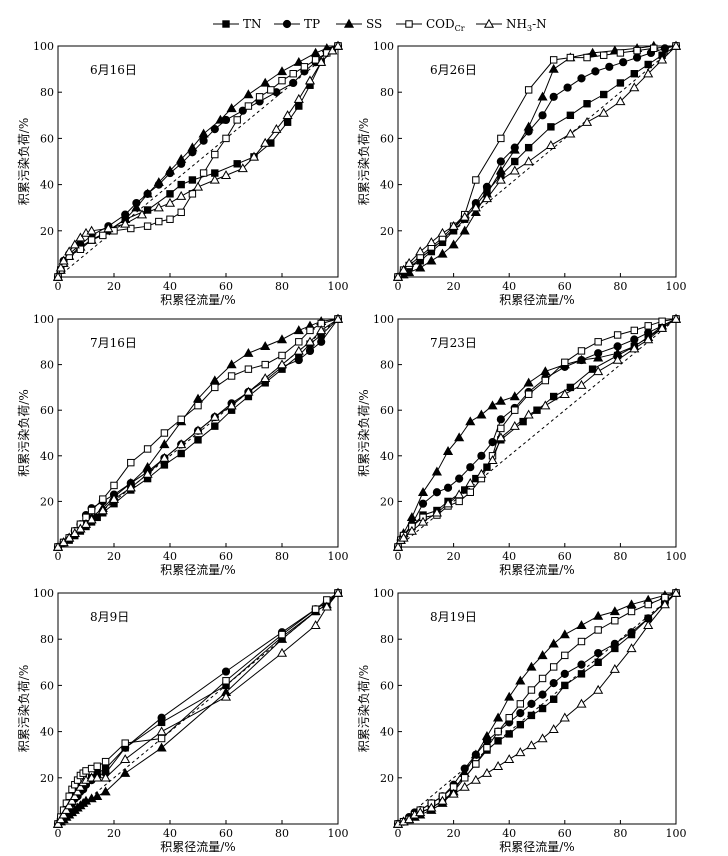 The height and width of the screenshot is (856, 728). I want to click on legend-item-tp: TP, so click(297, 24).